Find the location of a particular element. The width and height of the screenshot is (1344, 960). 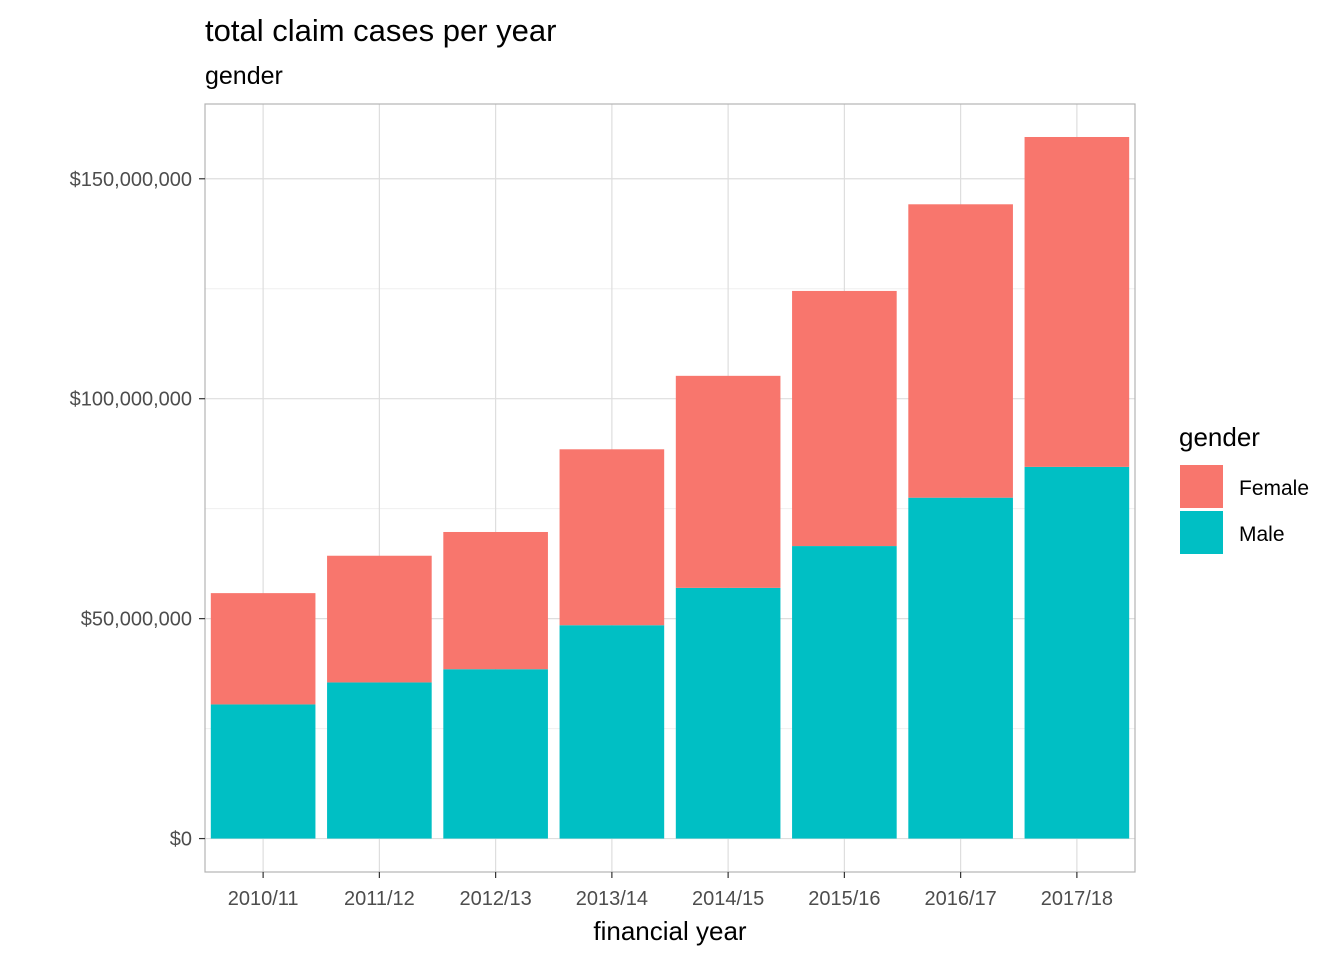

legend: gender Female Male is located at coordinates (1244, 488).